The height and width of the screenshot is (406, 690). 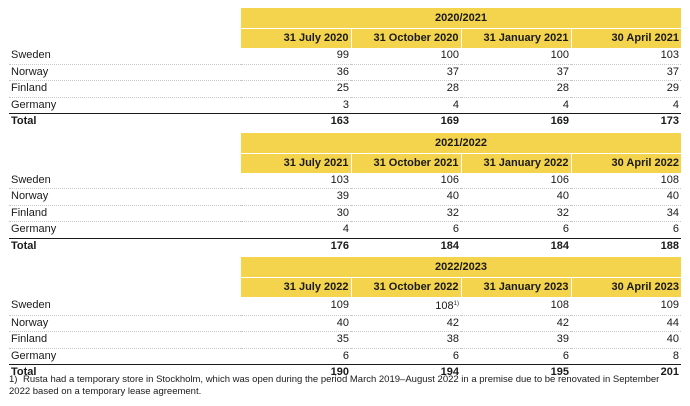 I want to click on store-count-cell: 35, so click(x=296, y=340).